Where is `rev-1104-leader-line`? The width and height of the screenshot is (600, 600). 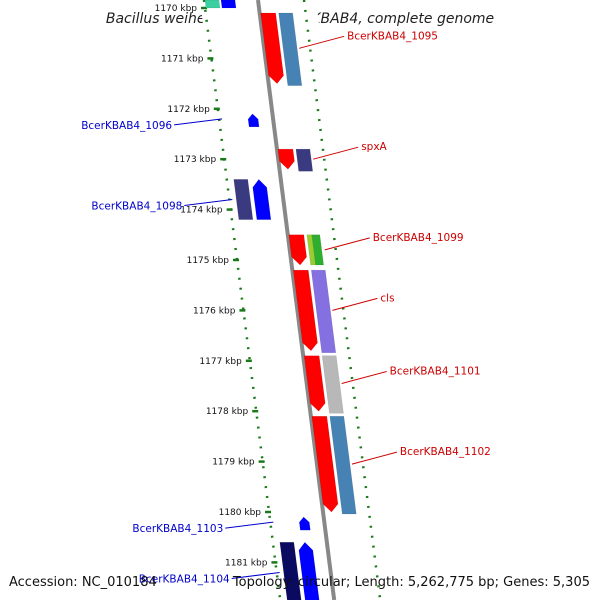
rev-1104-leader-line is located at coordinates (255, 575).